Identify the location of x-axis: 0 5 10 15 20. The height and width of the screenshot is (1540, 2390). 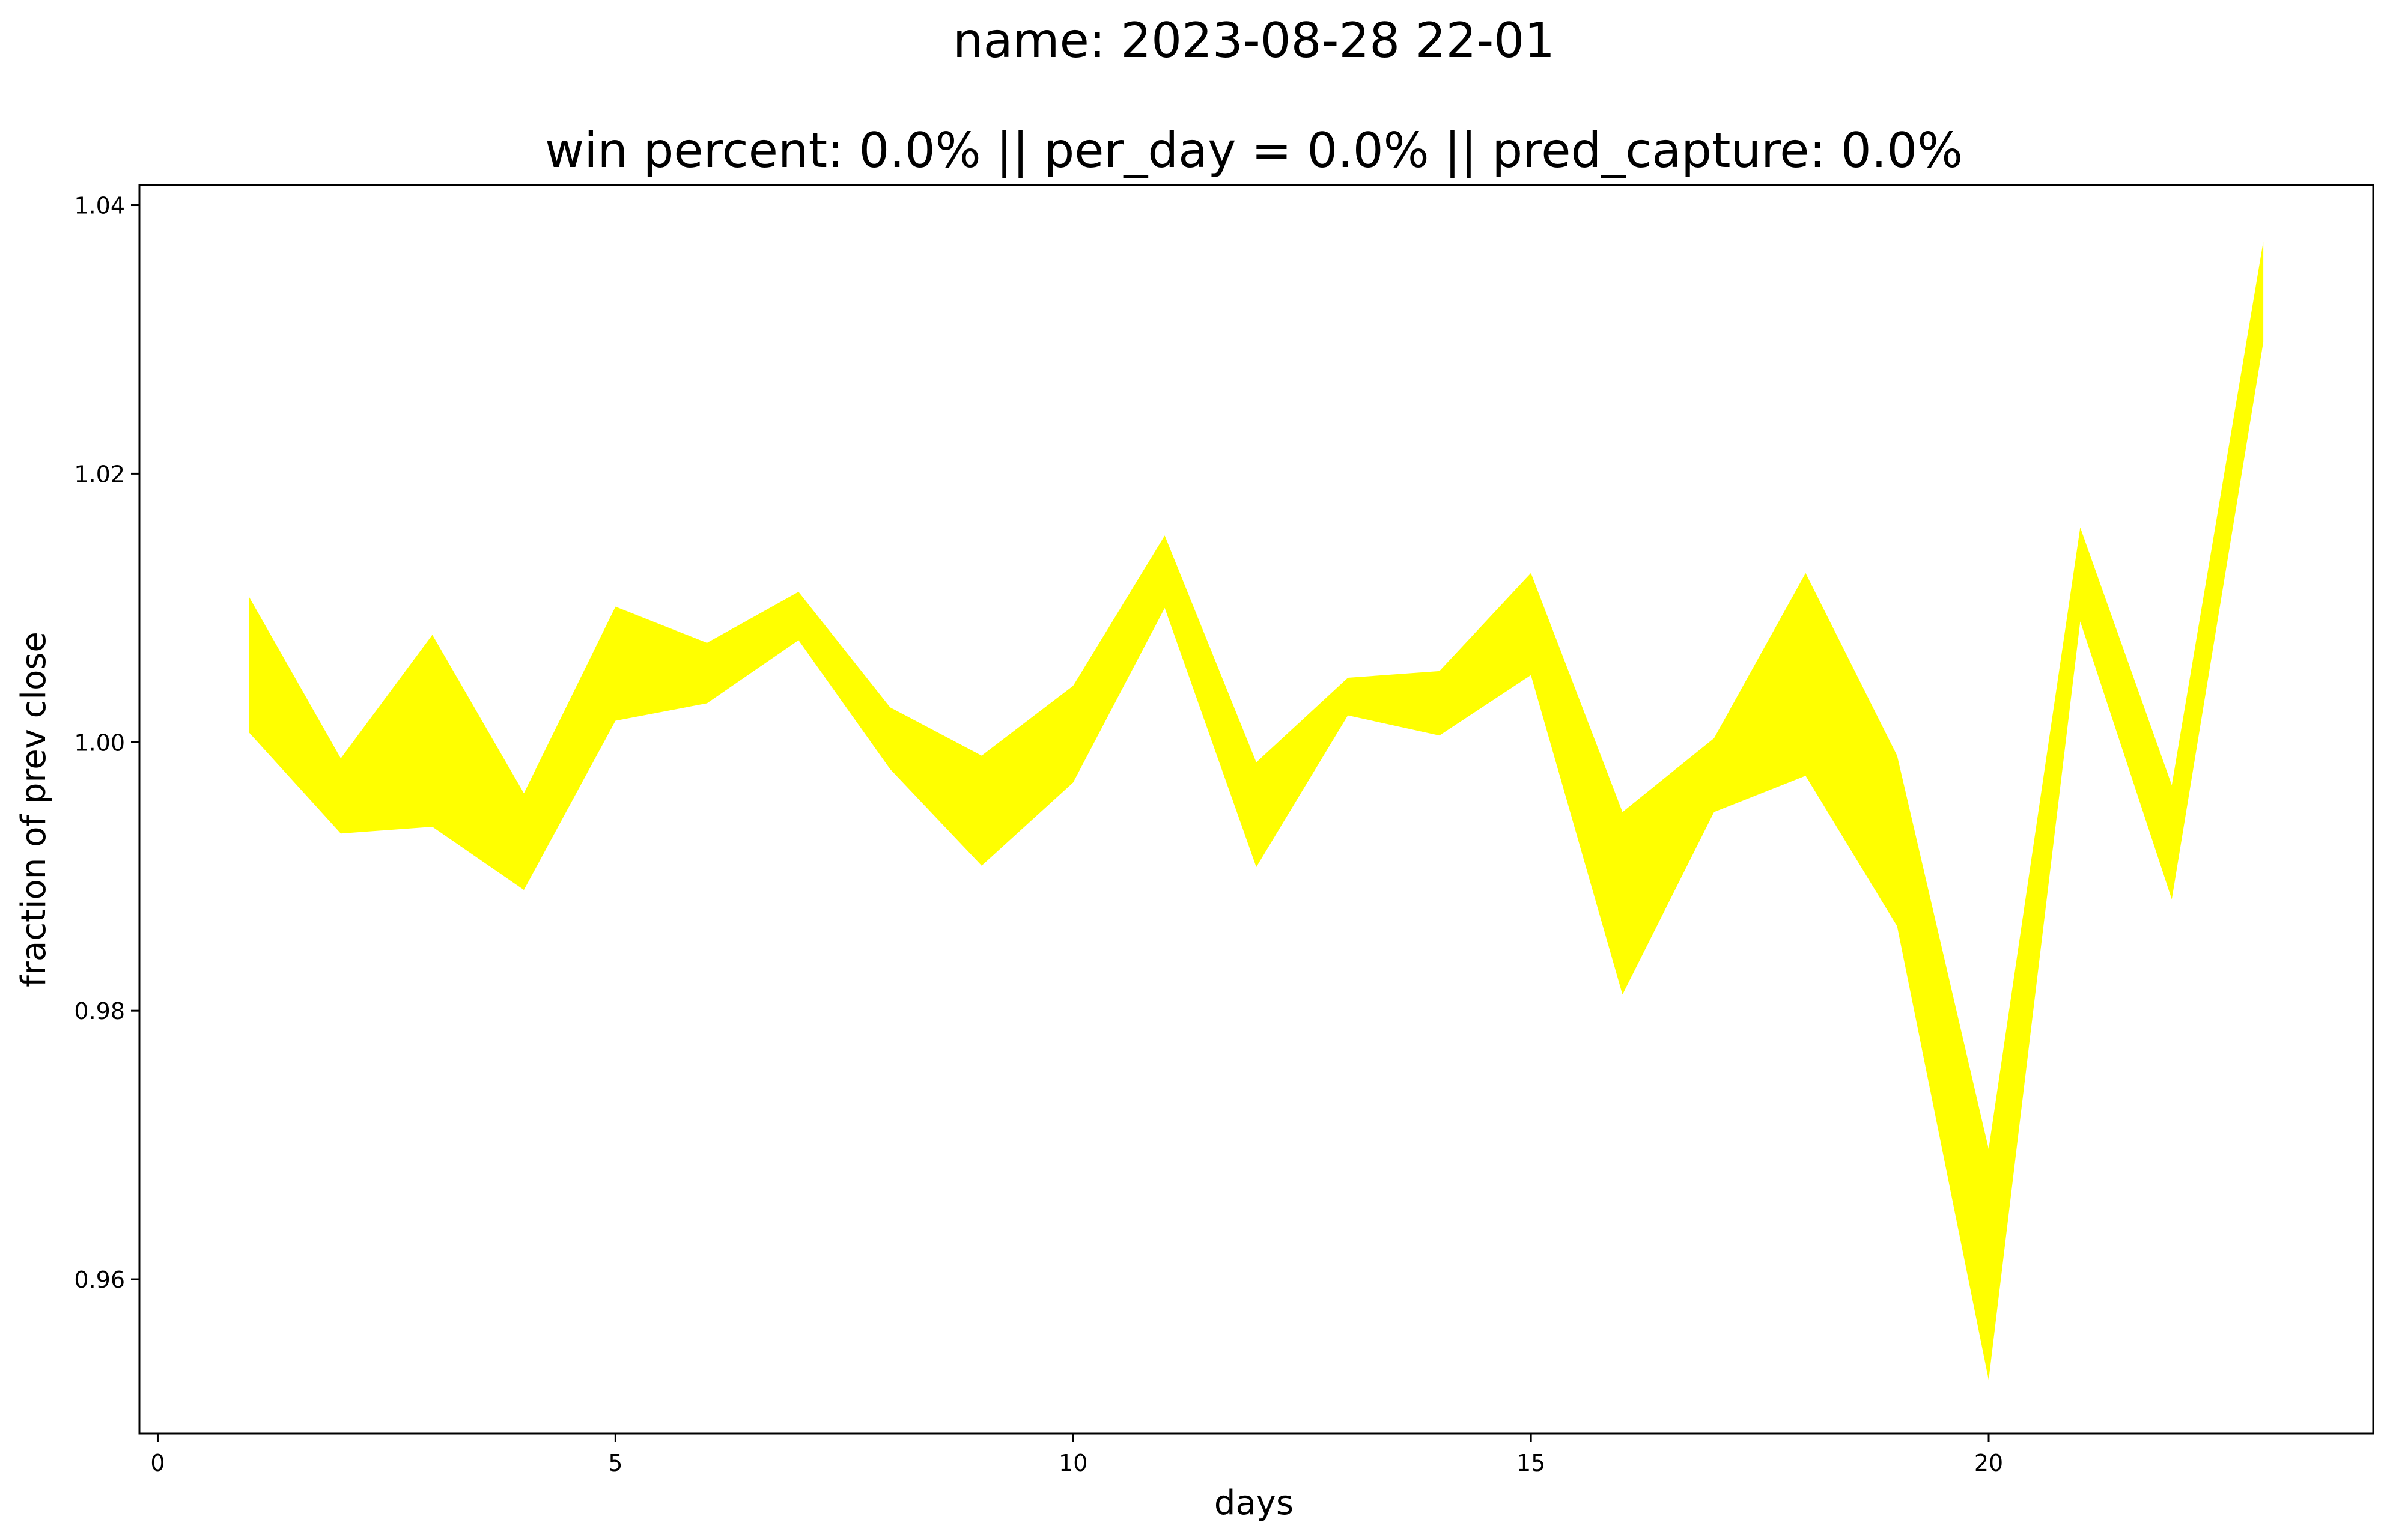
(1076, 1455).